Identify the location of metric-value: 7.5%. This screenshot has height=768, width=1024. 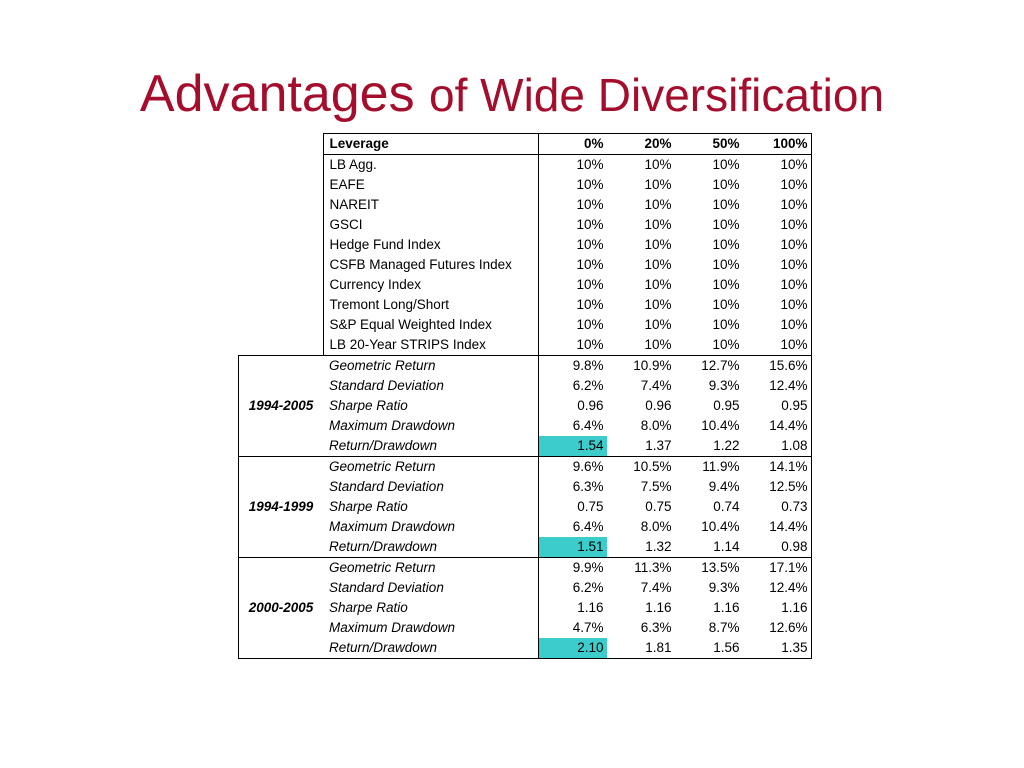
(656, 486).